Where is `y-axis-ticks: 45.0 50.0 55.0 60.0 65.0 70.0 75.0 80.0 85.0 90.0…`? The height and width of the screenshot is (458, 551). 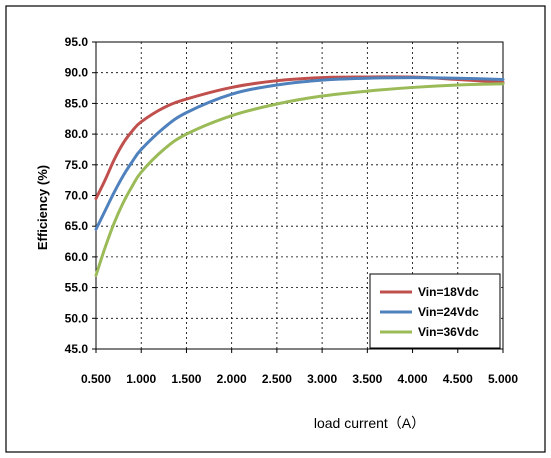 y-axis-ticks: 45.0 50.0 55.0 60.0 65.0 70.0 75.0 80.0 85.0 90.0… is located at coordinates (80, 195).